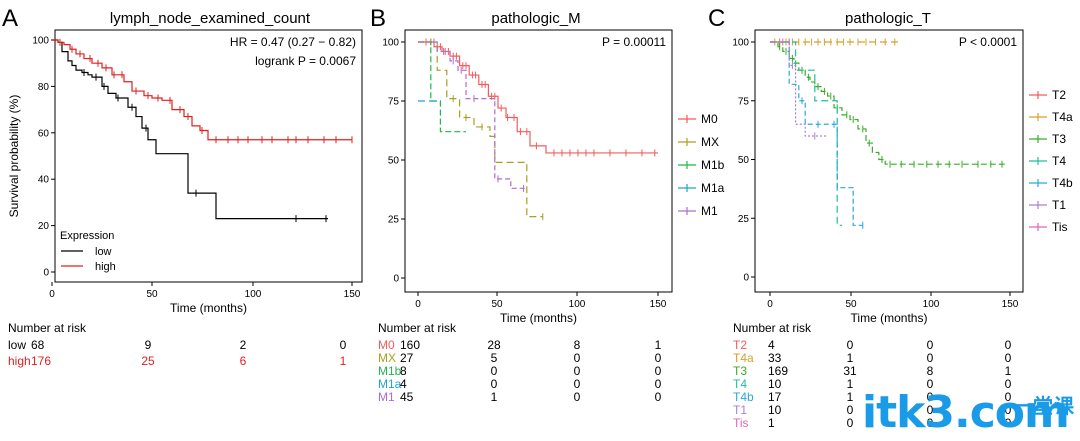  I want to click on risk-value: 33, so click(775, 358).